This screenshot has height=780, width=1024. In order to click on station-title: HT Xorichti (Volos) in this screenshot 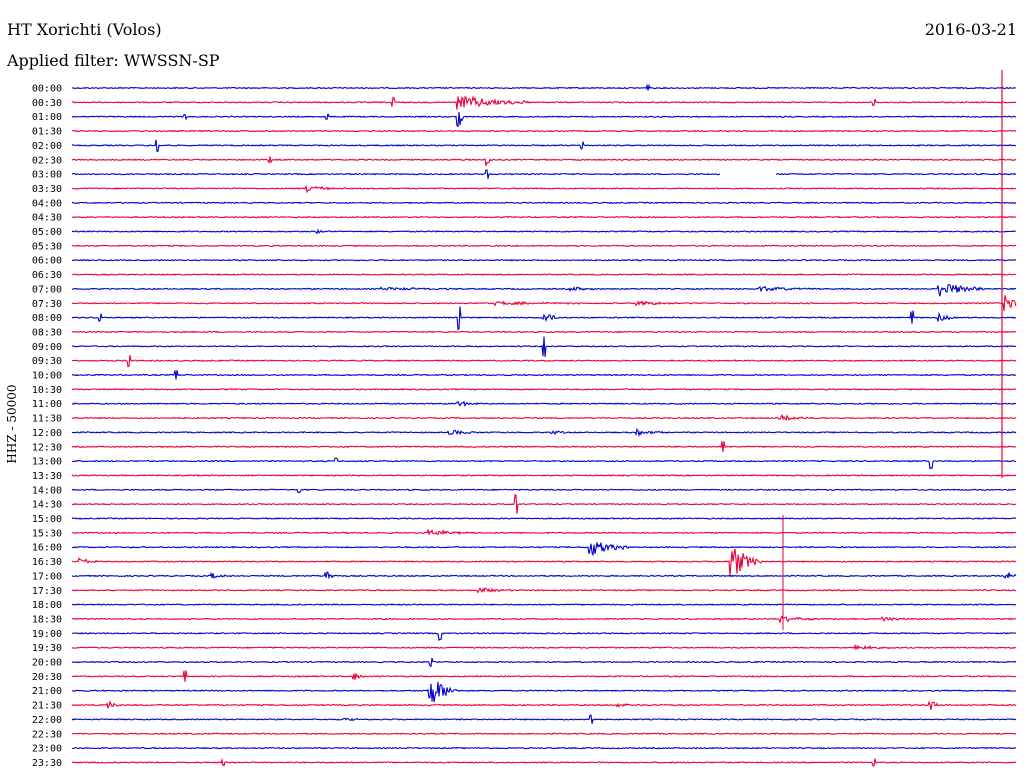, I will do `click(84, 29)`.